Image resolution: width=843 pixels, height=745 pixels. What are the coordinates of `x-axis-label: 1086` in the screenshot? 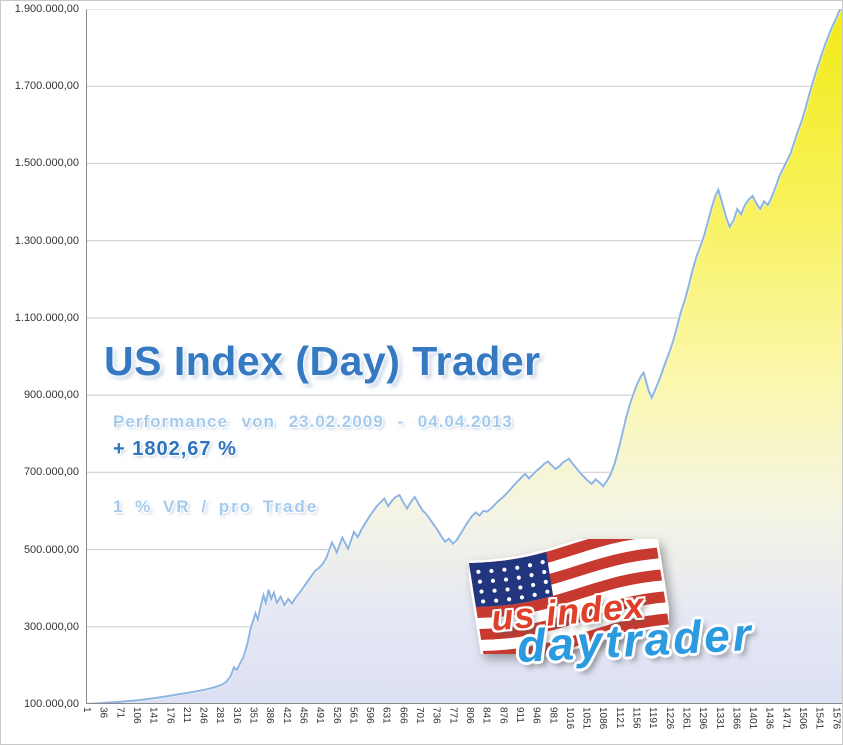 It's located at (603, 718).